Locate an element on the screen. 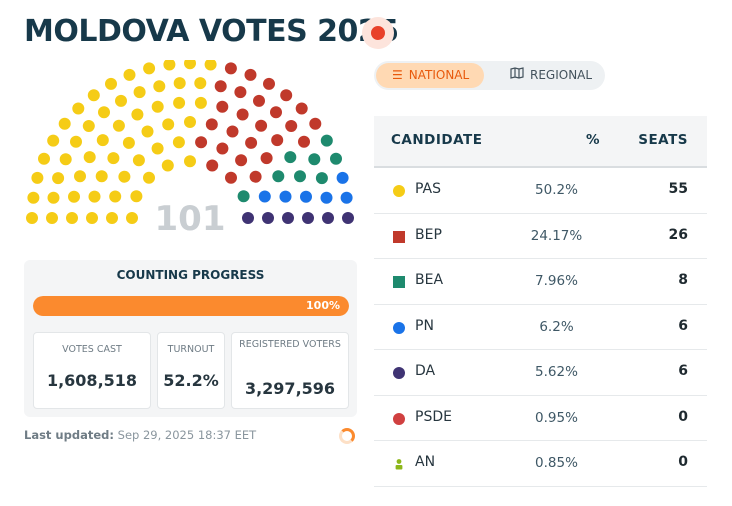 The height and width of the screenshot is (506, 732). table-row: PSDE 0.95% 0 is located at coordinates (540, 418).